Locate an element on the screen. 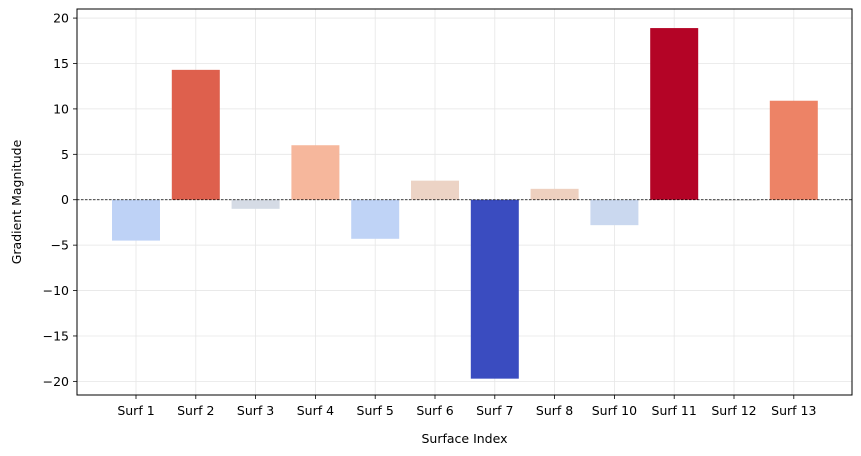  y-axis-title: Gradient Magnitude is located at coordinates (16, 201).